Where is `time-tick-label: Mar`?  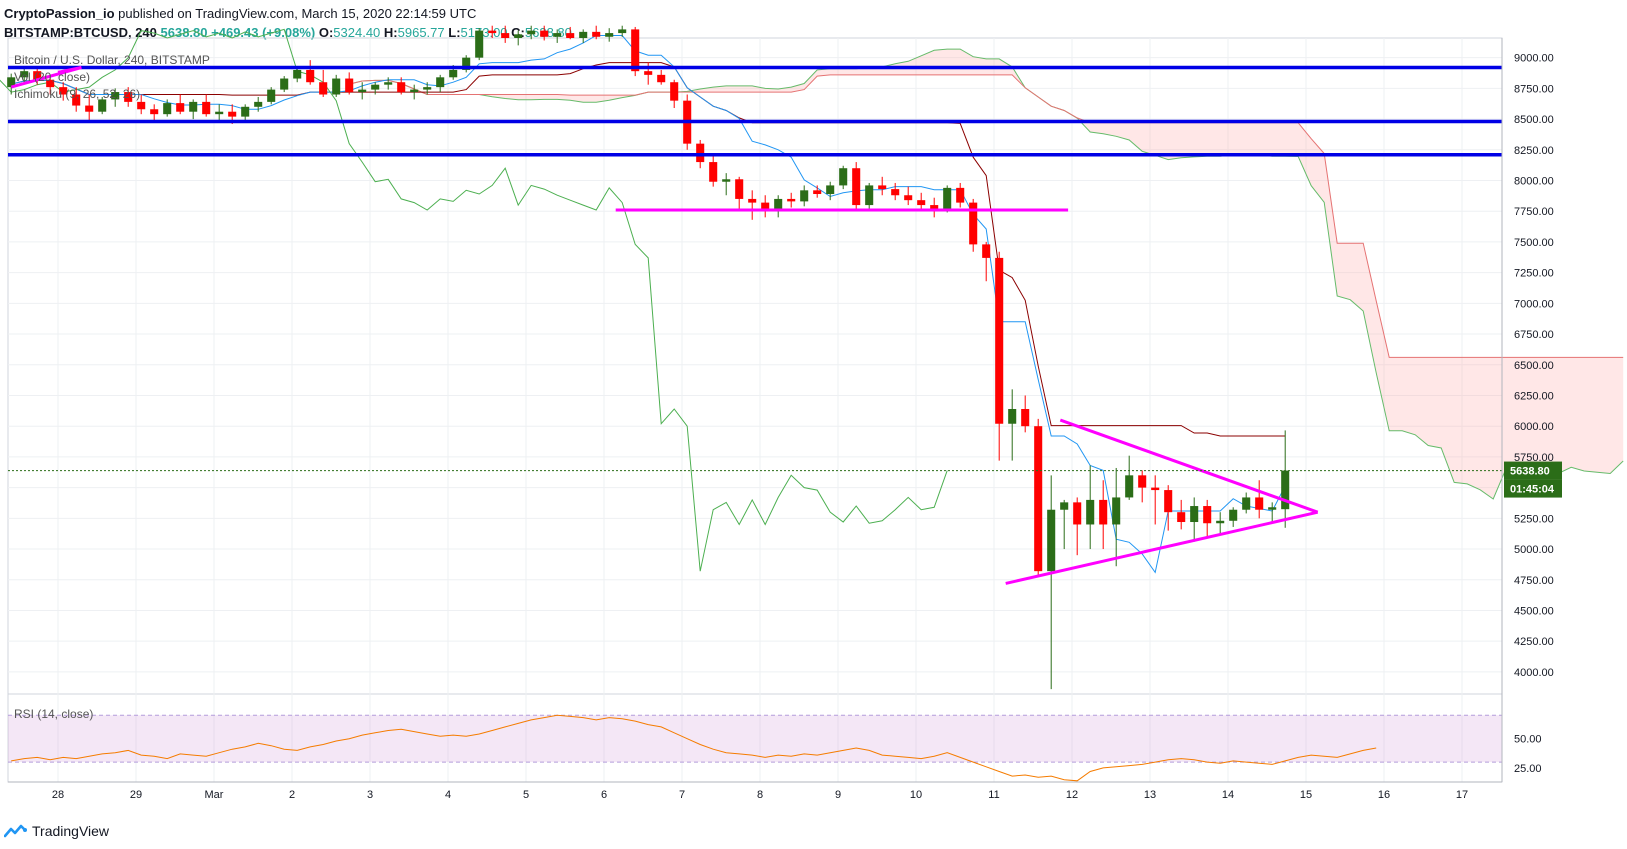
time-tick-label: Mar is located at coordinates (214, 795).